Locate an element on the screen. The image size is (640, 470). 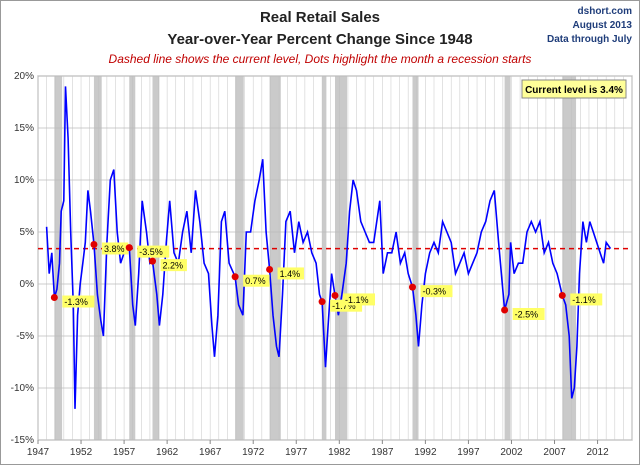
dot-label: 1.4% is located at coordinates (290, 274).